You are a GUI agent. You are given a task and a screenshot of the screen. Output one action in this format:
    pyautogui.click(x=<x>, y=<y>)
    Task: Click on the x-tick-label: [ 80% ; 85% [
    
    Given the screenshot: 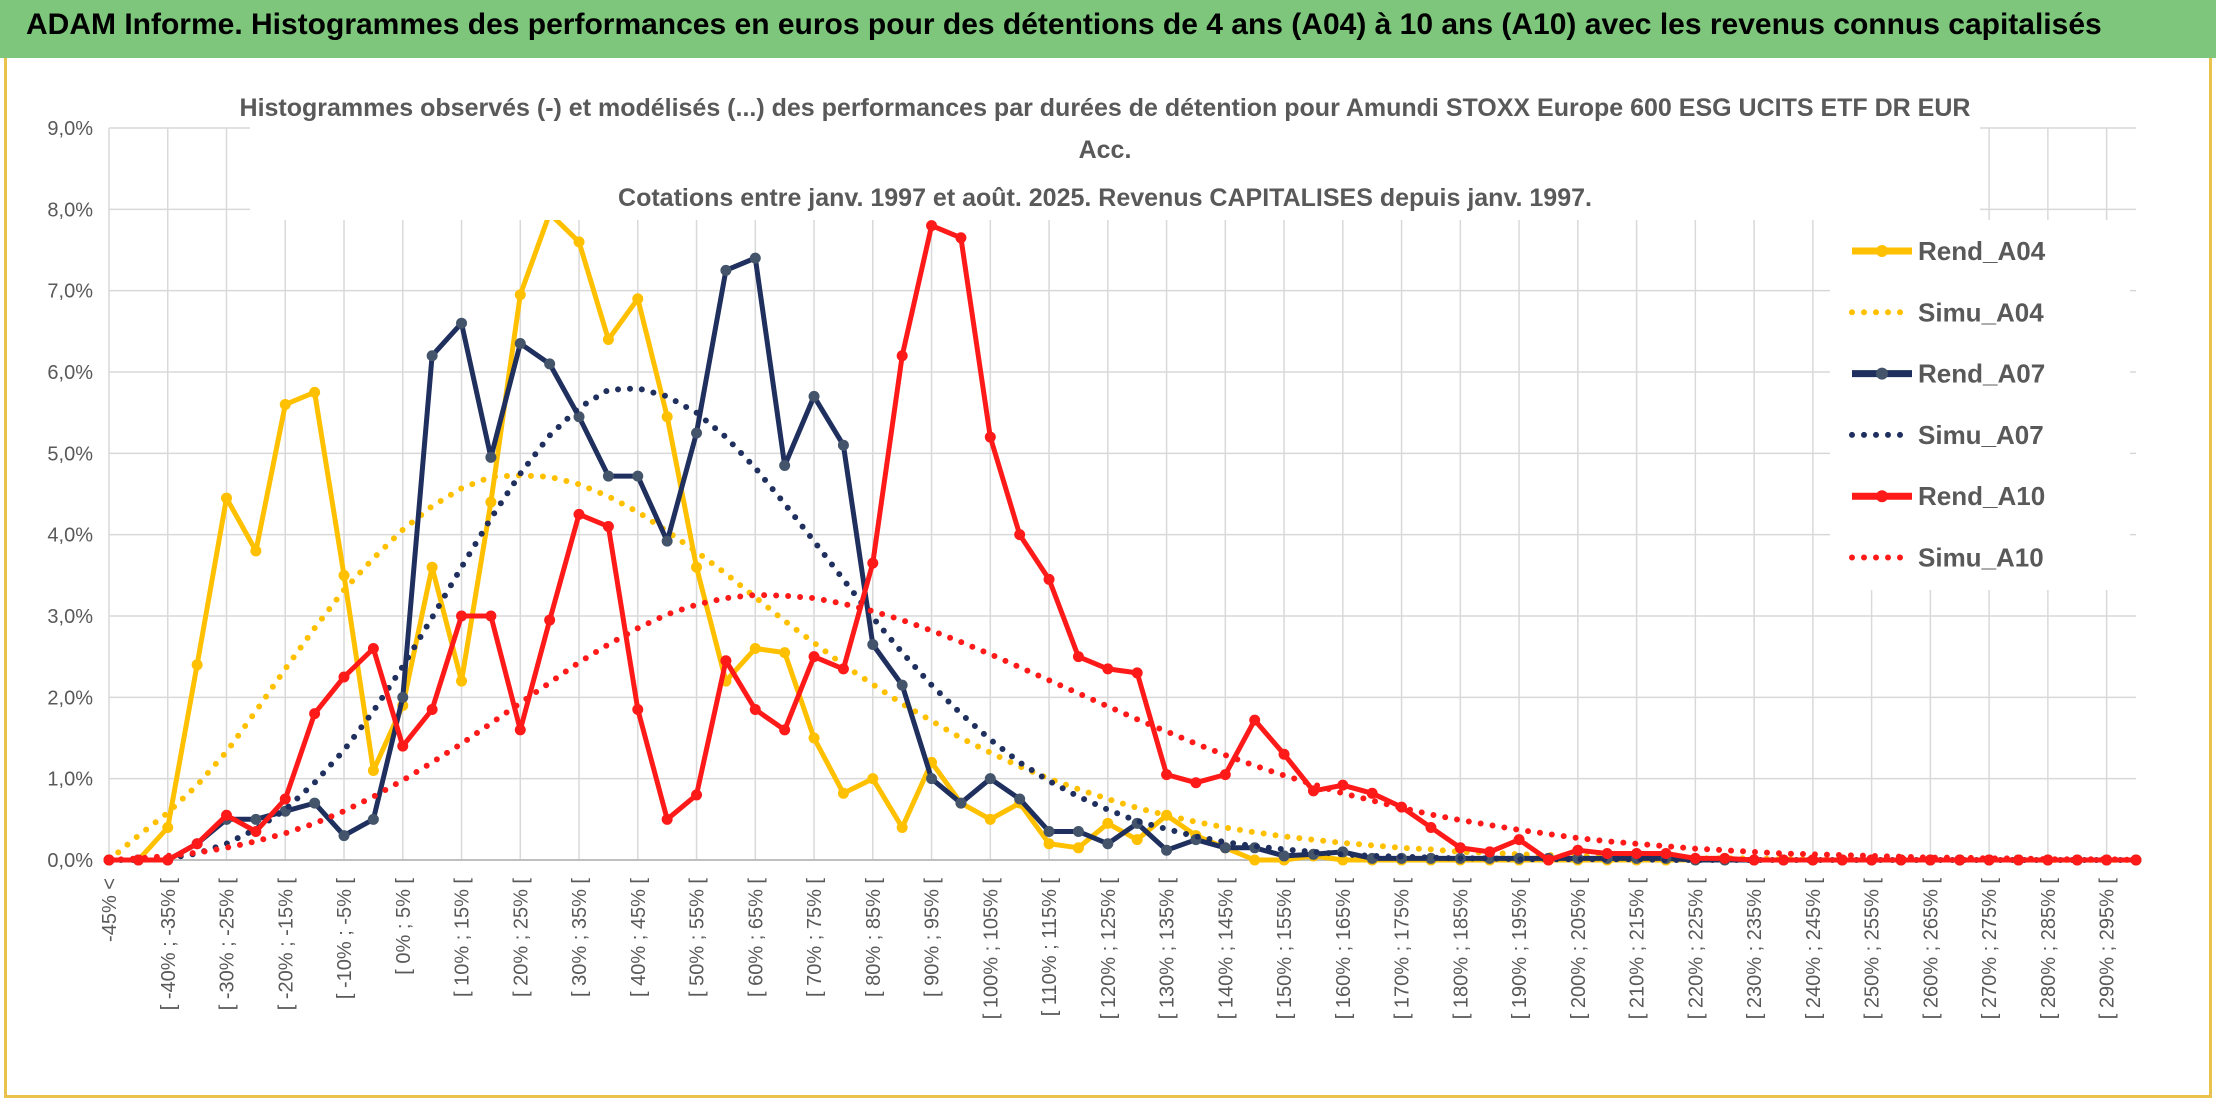 What is the action you would take?
    pyautogui.click(x=874, y=937)
    